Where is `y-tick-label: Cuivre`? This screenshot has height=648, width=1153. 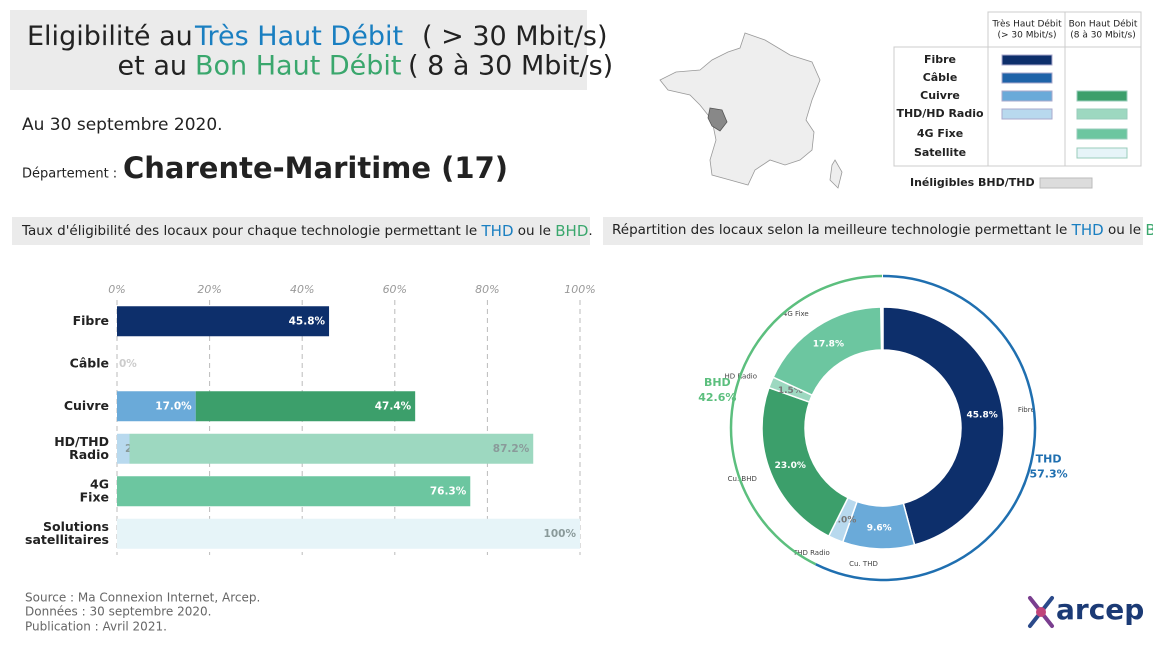 y-tick-label: Cuivre is located at coordinates (86, 405).